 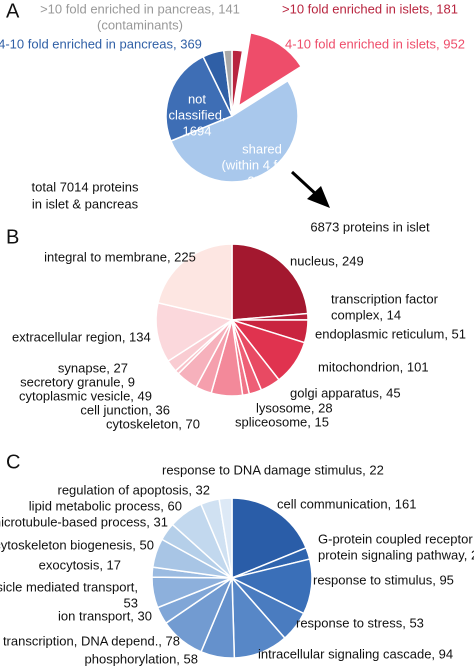 What do you see at coordinates (69, 586) in the screenshot?
I see `slice-label: vesicle mediated transport,` at bounding box center [69, 586].